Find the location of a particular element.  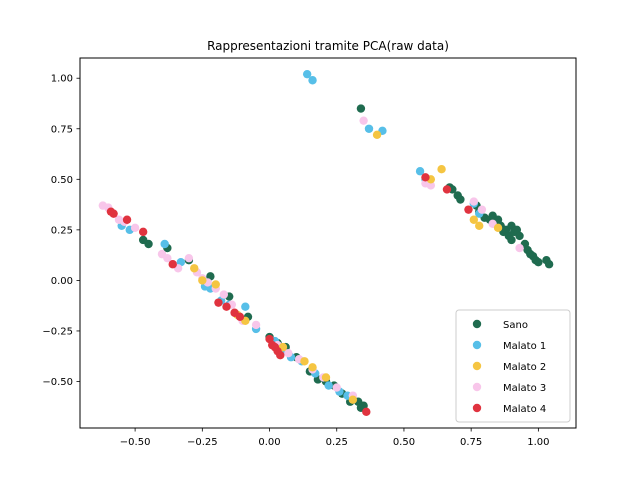

y-tick-label: 0.50 is located at coordinates (62, 180).